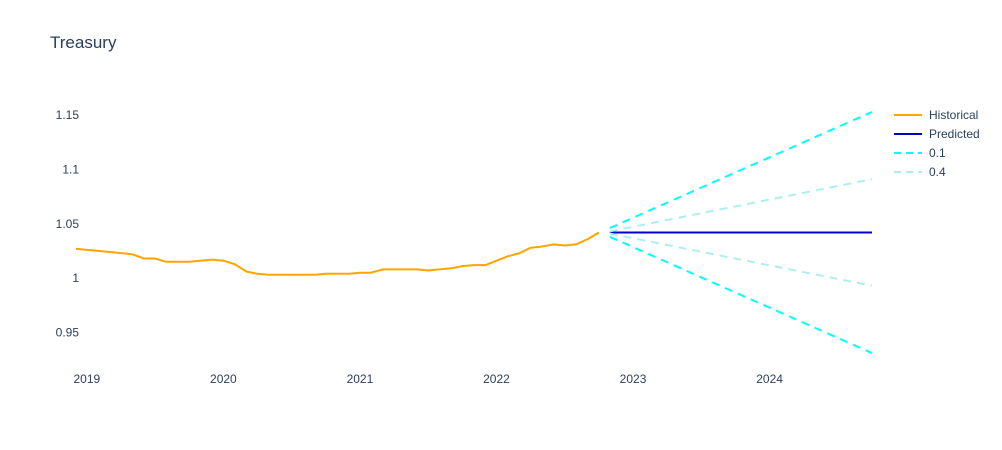 The width and height of the screenshot is (1002, 450). I want to click on y-axis-ticks: 0.95 1 1.05 1.1 1.15, so click(68, 223).